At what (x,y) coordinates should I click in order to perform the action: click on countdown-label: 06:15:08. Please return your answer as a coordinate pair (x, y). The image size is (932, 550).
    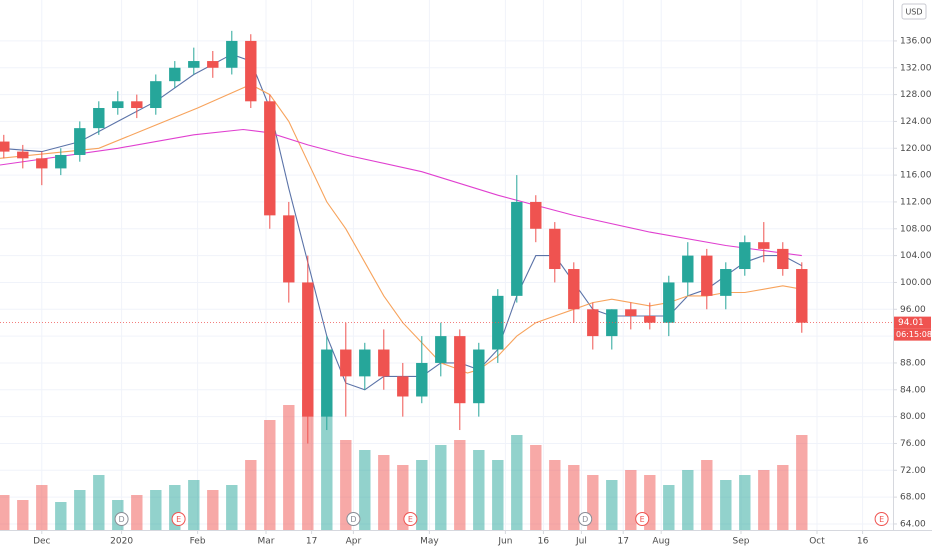
    Looking at the image, I should click on (914, 334).